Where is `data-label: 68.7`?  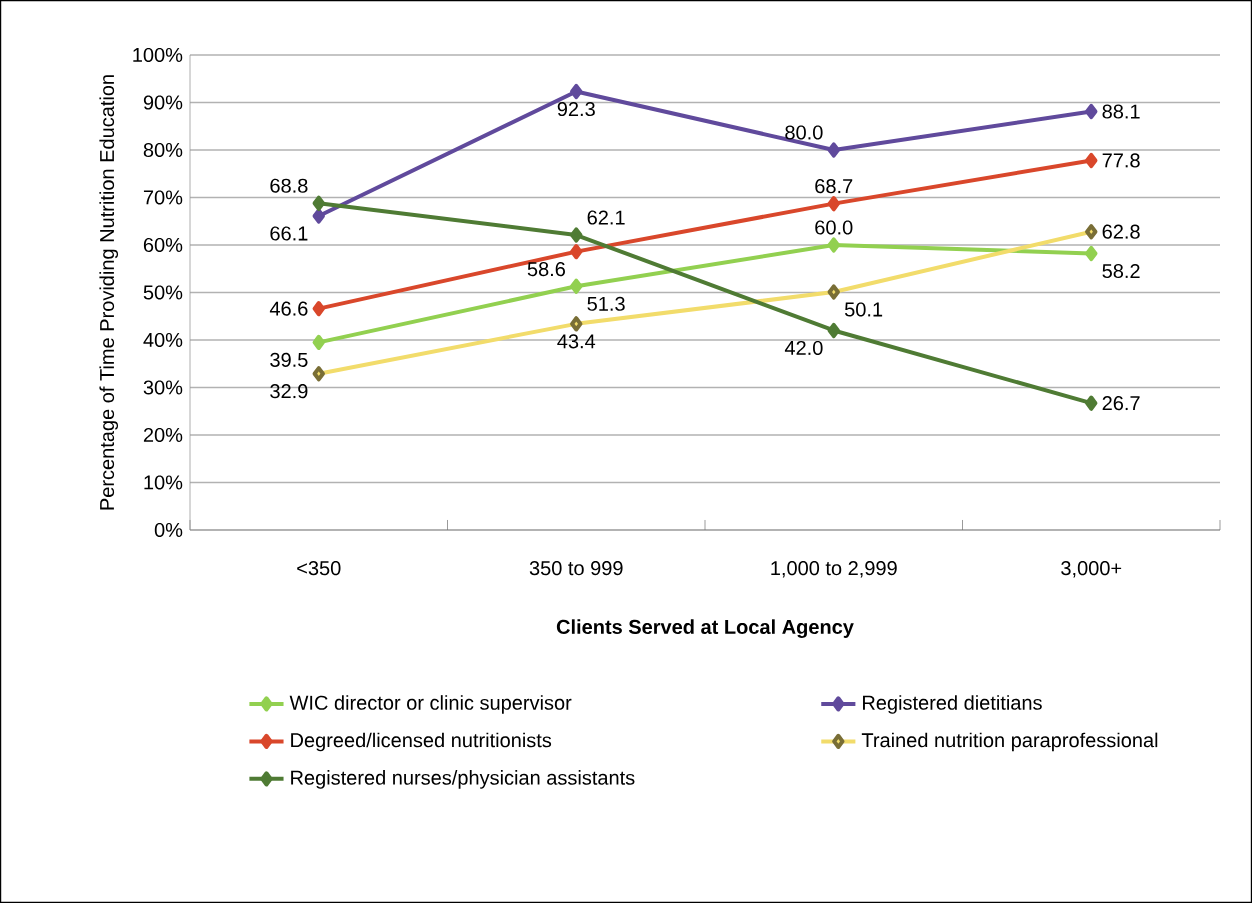
data-label: 68.7 is located at coordinates (834, 186).